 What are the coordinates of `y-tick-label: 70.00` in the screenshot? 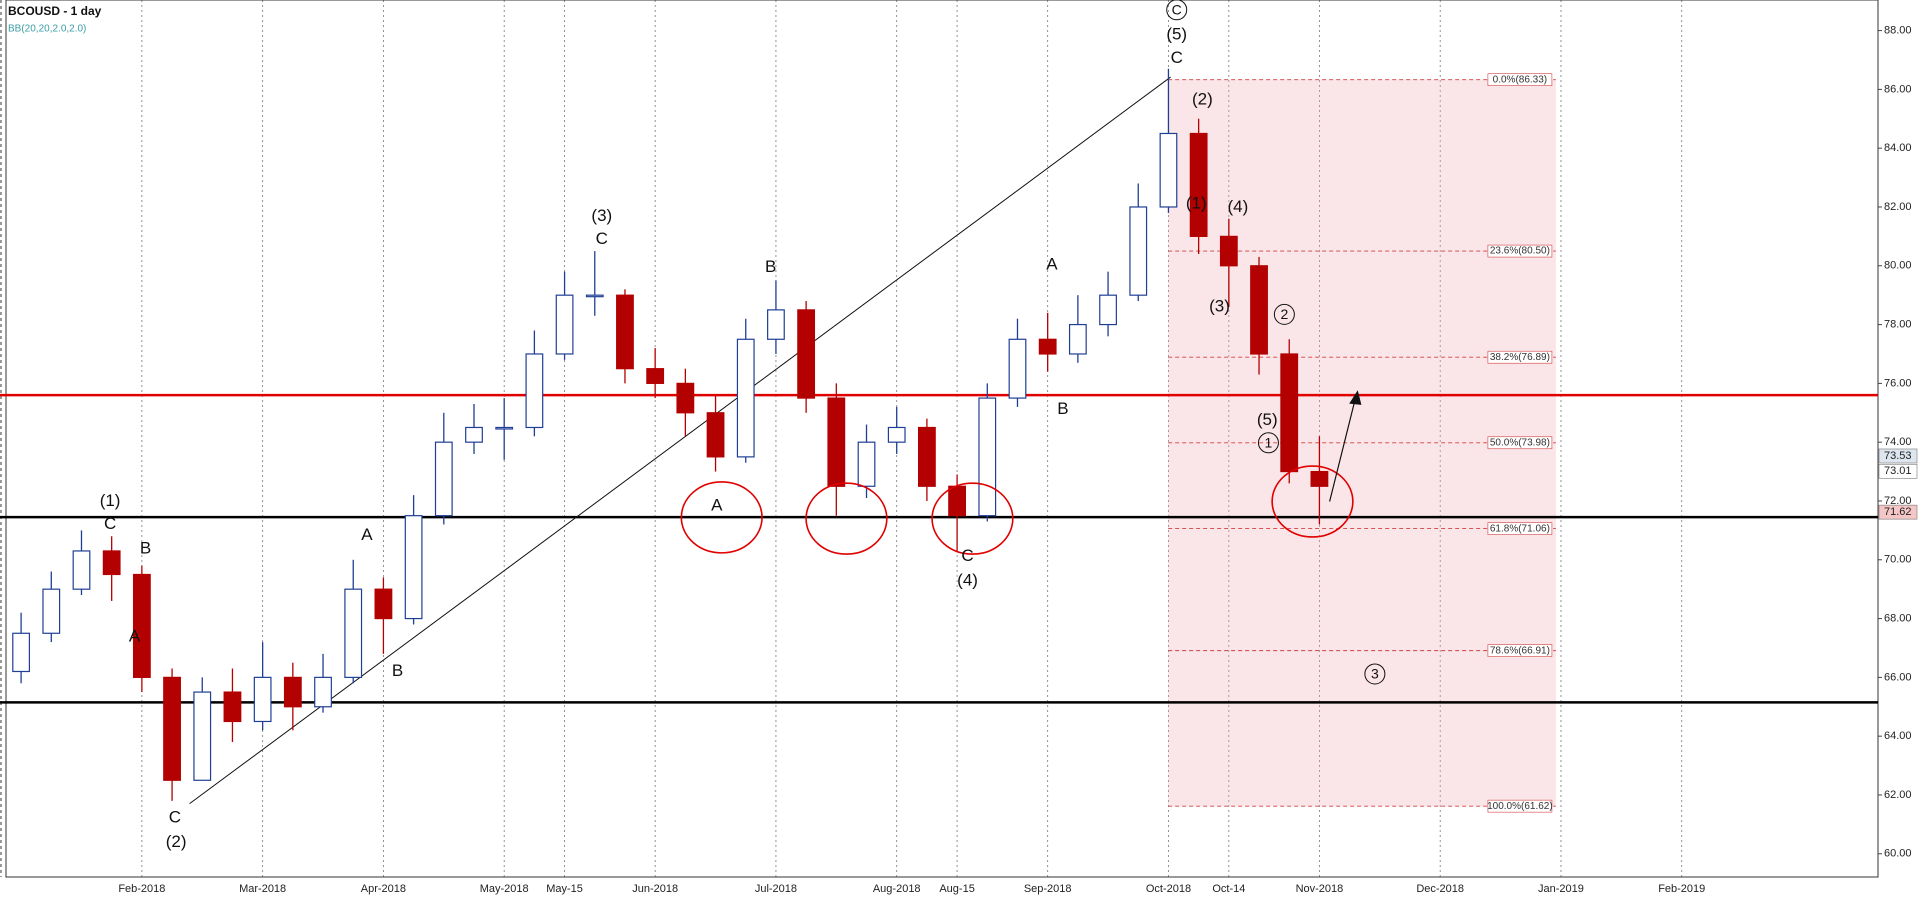 It's located at (1898, 560).